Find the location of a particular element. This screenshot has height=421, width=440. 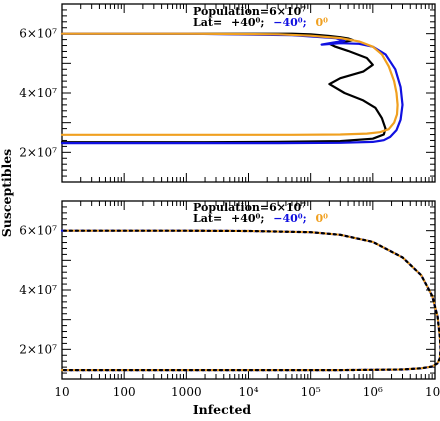

bottom-x-tick-label: 10 is located at coordinates (61, 392).